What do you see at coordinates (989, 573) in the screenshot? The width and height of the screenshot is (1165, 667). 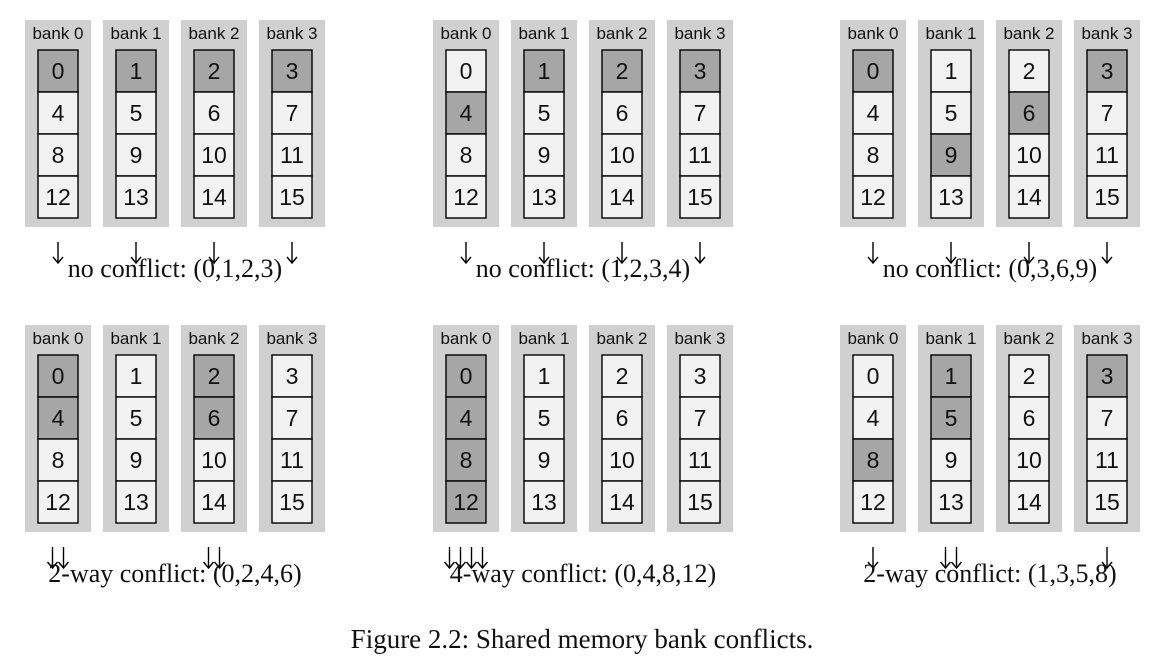 I see `panel-caption: 2-way conflict: (1,3,5,8)` at bounding box center [989, 573].